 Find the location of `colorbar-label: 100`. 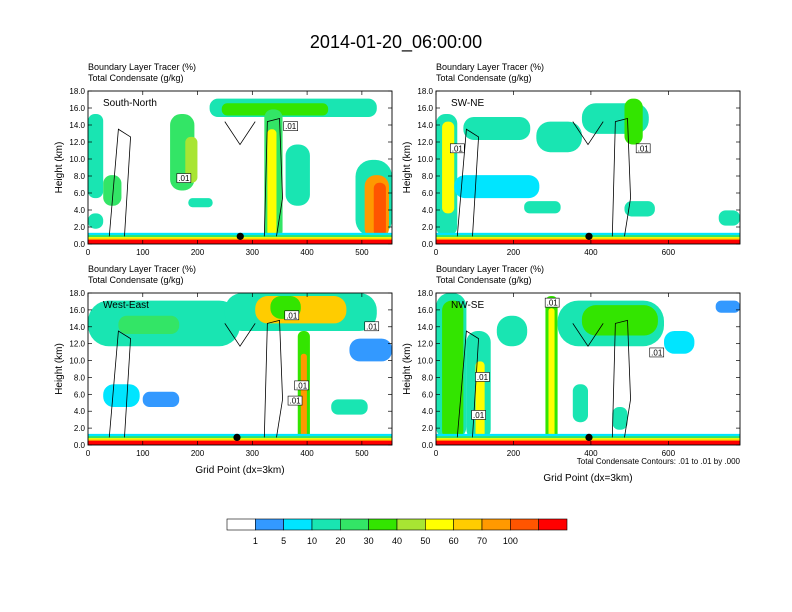

colorbar-label: 100 is located at coordinates (510, 541).